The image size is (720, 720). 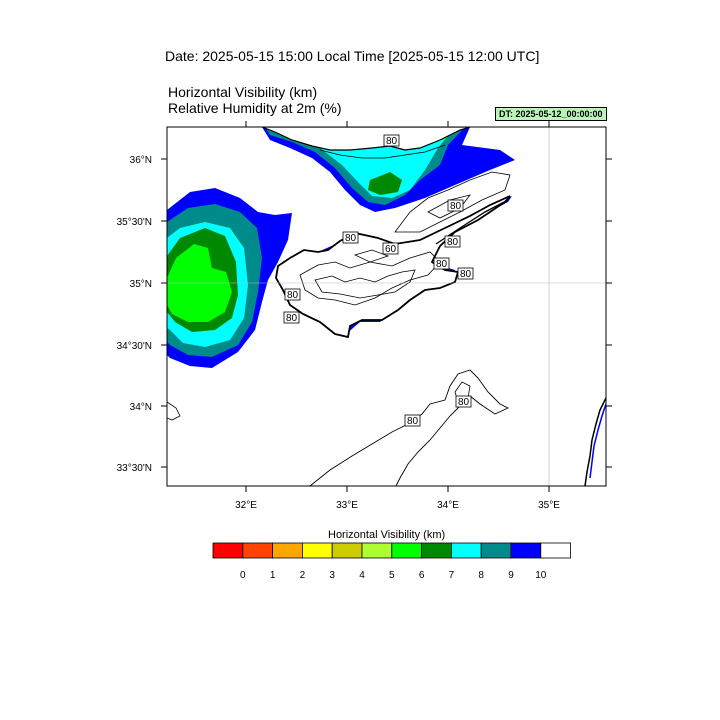 What do you see at coordinates (391, 249) in the screenshot?
I see `contour-label: 60` at bounding box center [391, 249].